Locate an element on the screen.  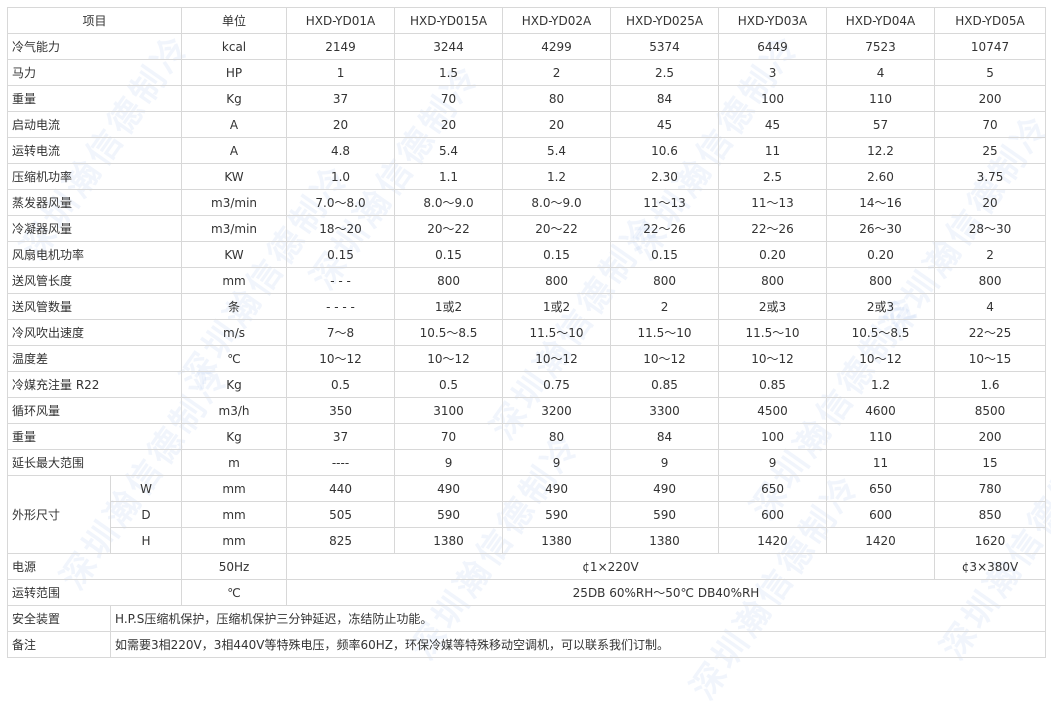
value-cell: ---- is located at coordinates (341, 462).